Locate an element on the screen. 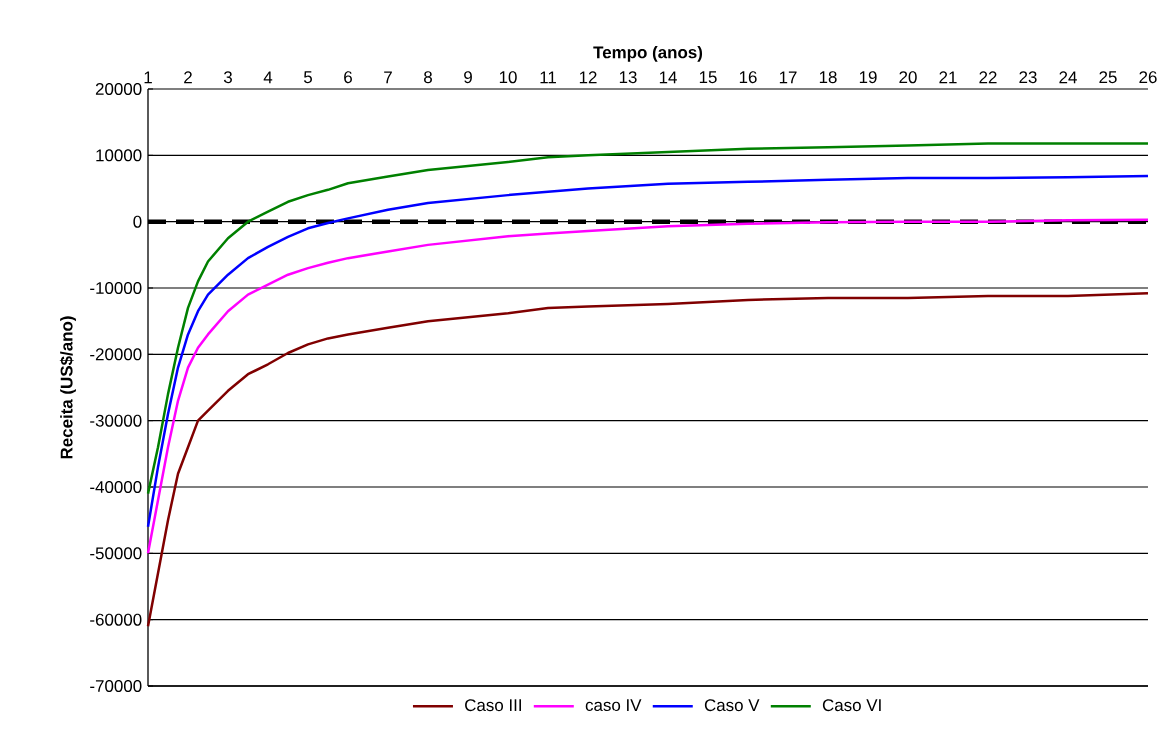 This screenshot has height=729, width=1164. x-tick-label: 25 is located at coordinates (1108, 77).